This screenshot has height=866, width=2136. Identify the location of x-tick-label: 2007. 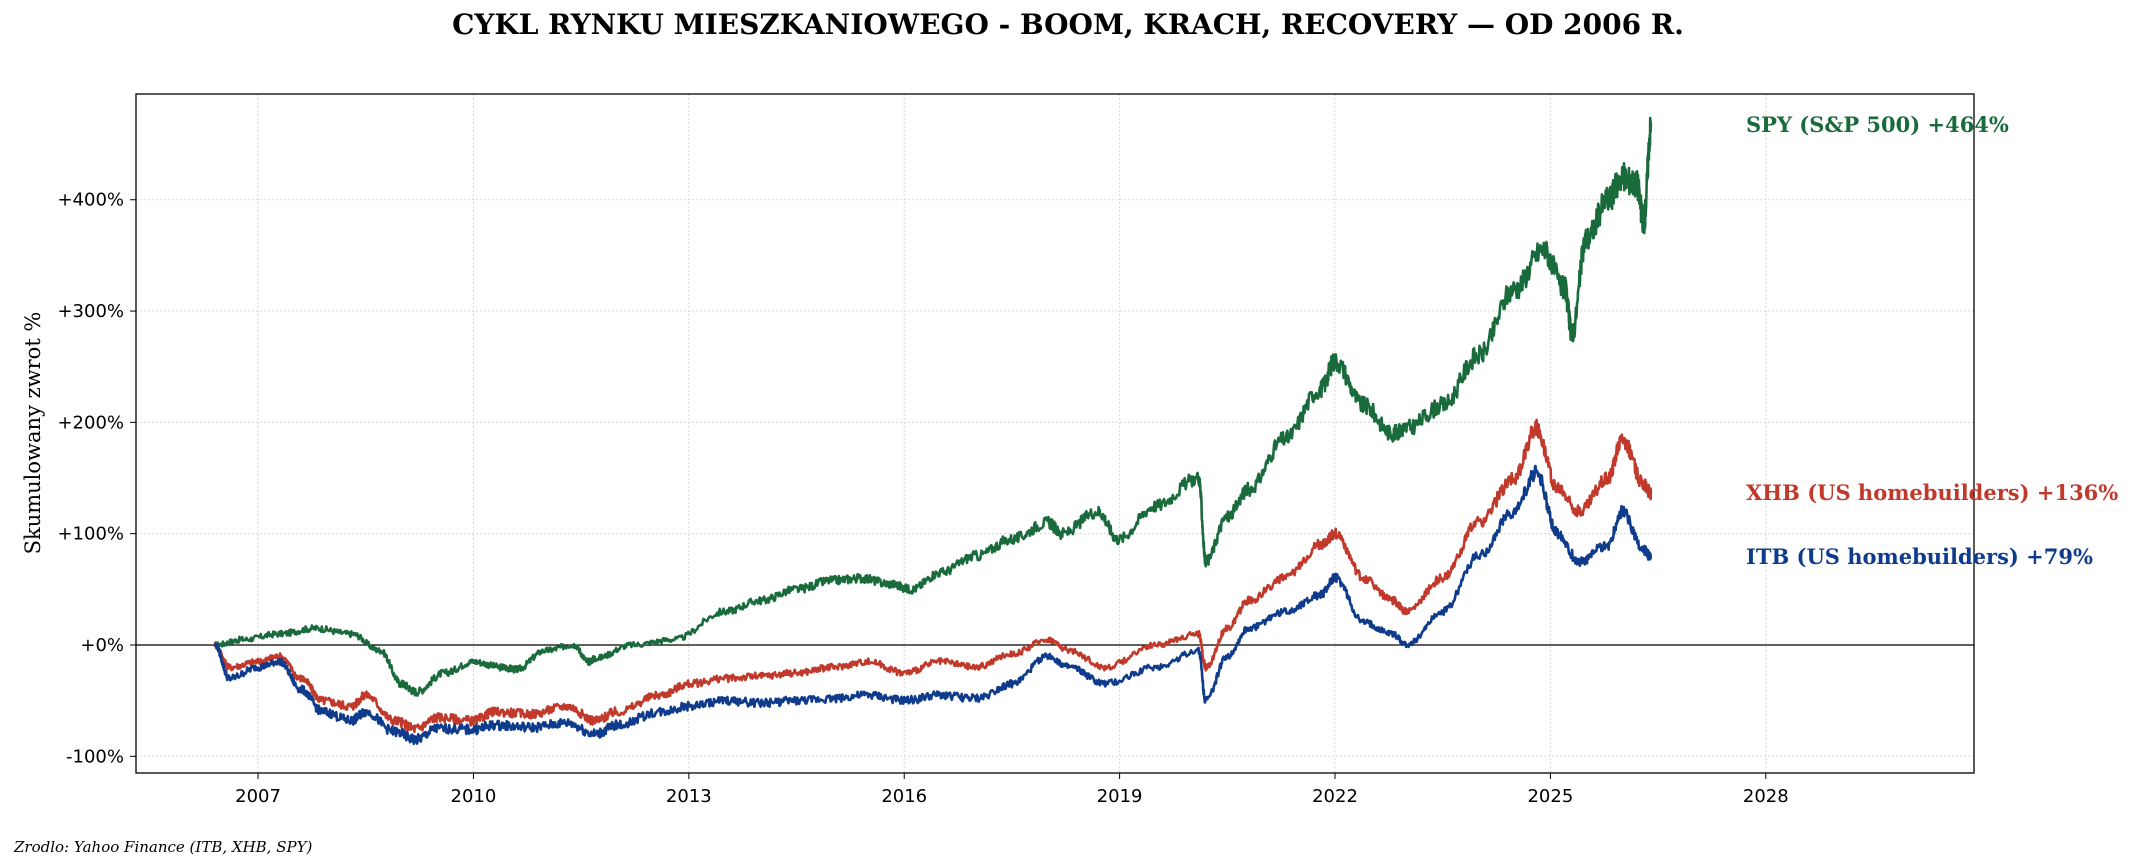
(258, 796).